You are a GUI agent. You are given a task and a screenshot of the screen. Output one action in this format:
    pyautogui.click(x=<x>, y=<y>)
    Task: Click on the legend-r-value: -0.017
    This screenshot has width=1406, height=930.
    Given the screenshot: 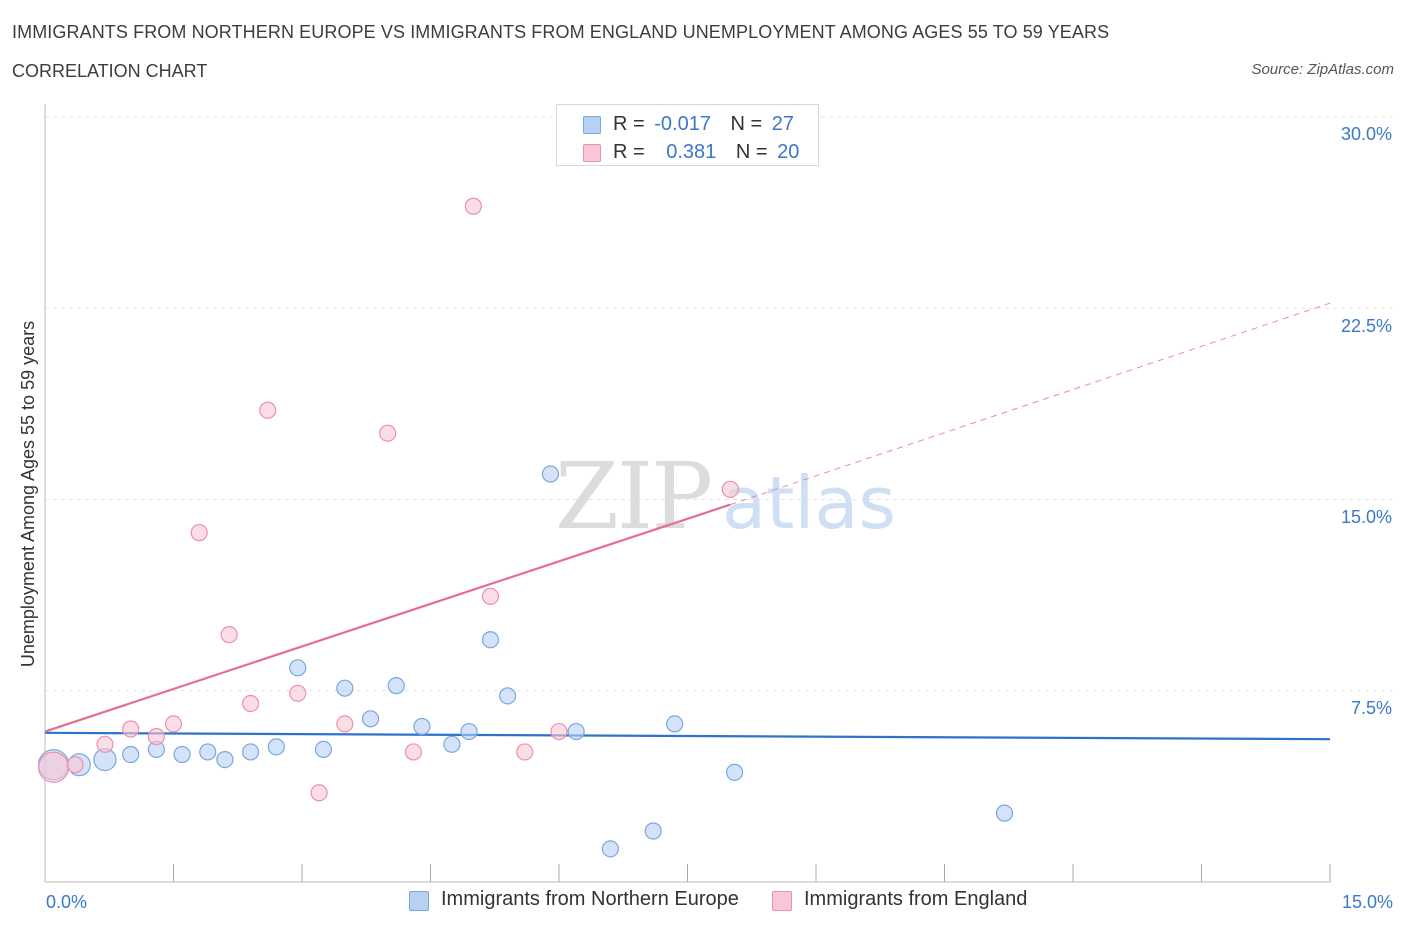 What is the action you would take?
    pyautogui.click(x=682, y=124)
    